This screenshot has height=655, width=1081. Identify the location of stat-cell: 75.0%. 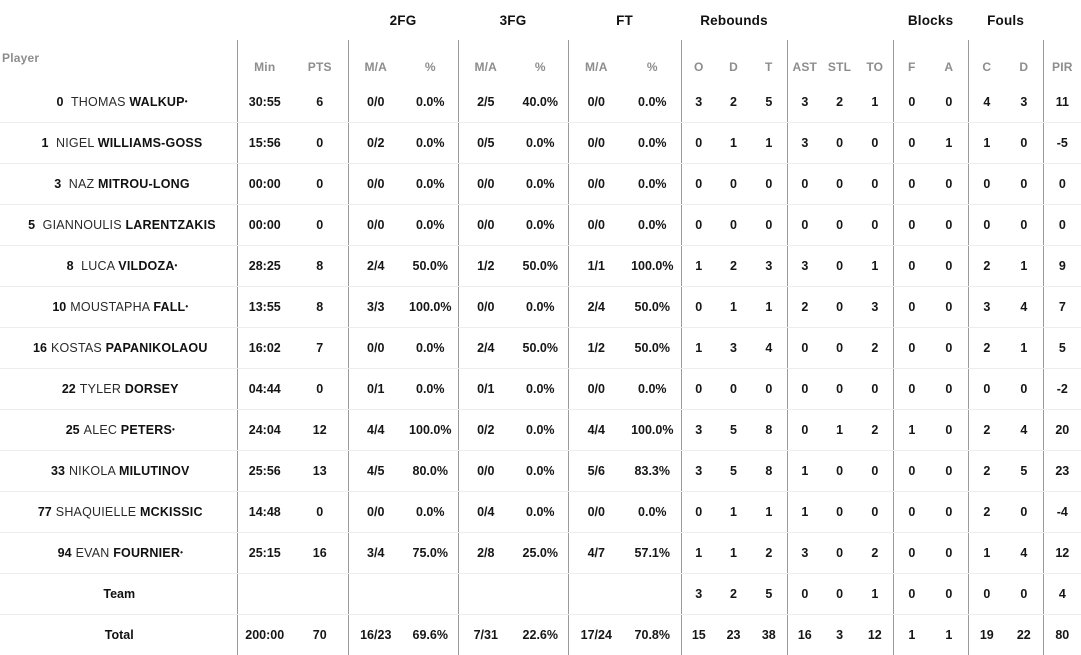
(430, 553).